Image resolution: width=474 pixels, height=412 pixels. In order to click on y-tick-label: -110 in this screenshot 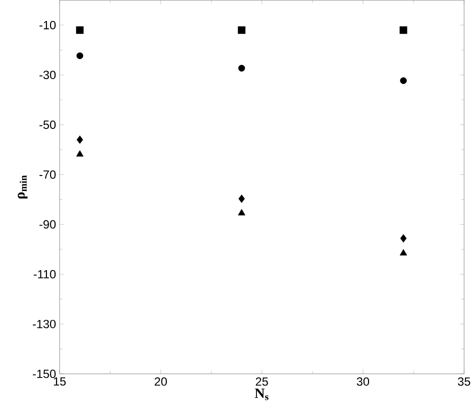, I will do `click(45, 274)`.